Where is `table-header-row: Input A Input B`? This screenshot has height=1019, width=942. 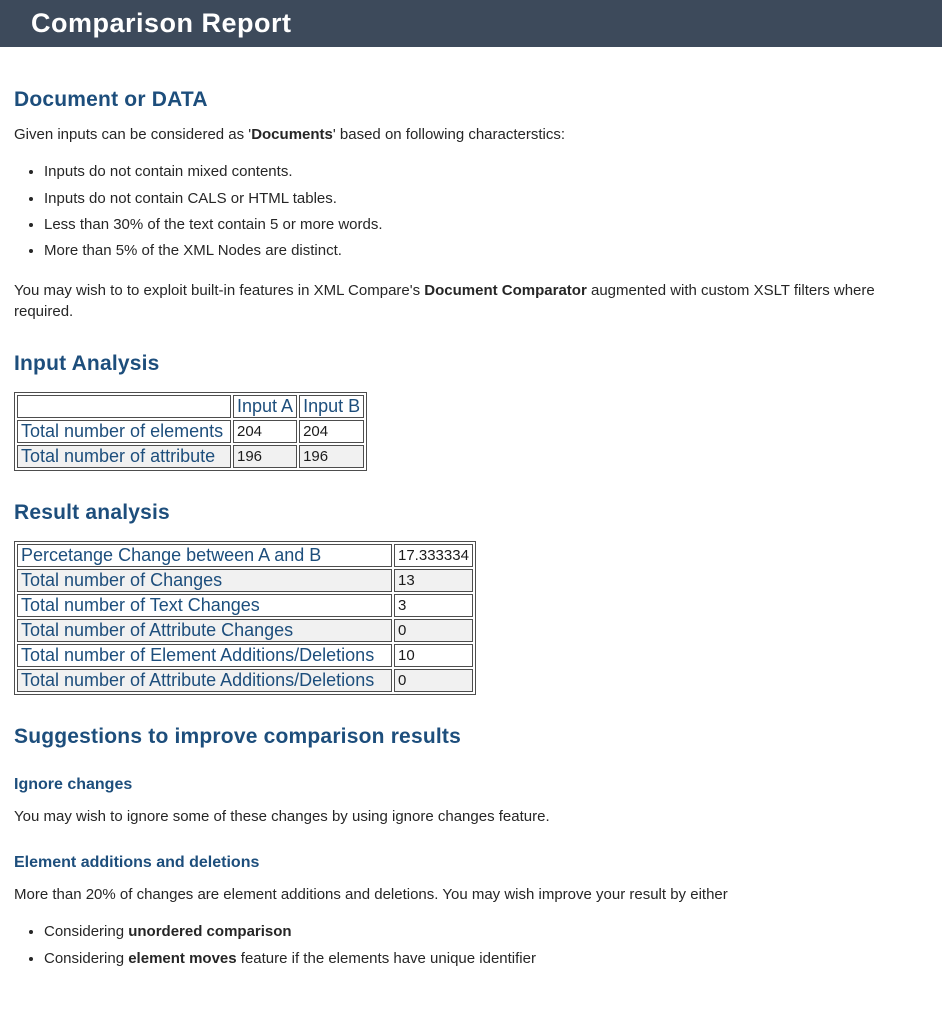 table-header-row: Input A Input B is located at coordinates (191, 406).